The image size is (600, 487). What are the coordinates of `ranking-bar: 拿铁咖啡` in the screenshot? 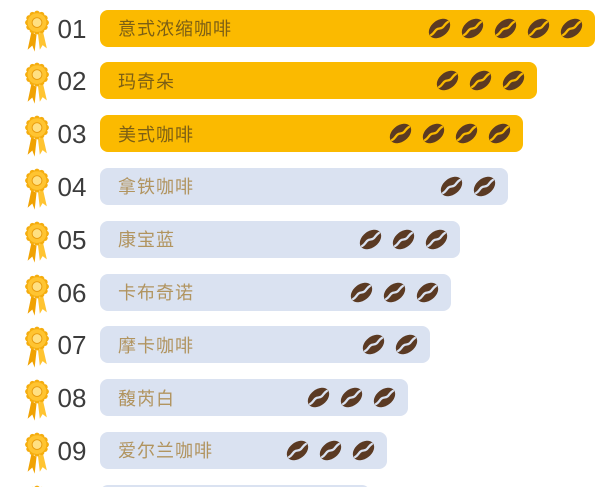 It's located at (304, 186).